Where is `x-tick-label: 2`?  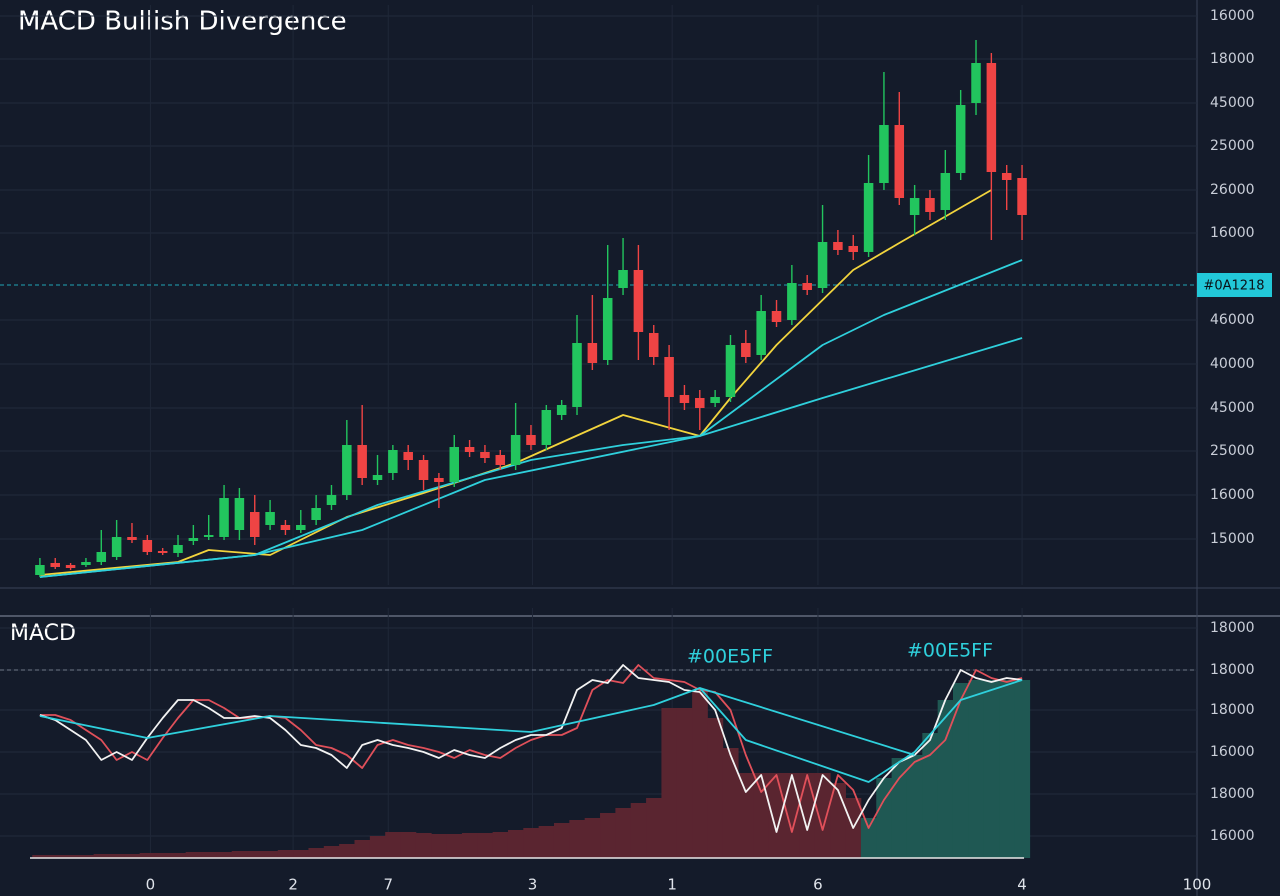 x-tick-label: 2 is located at coordinates (293, 885).